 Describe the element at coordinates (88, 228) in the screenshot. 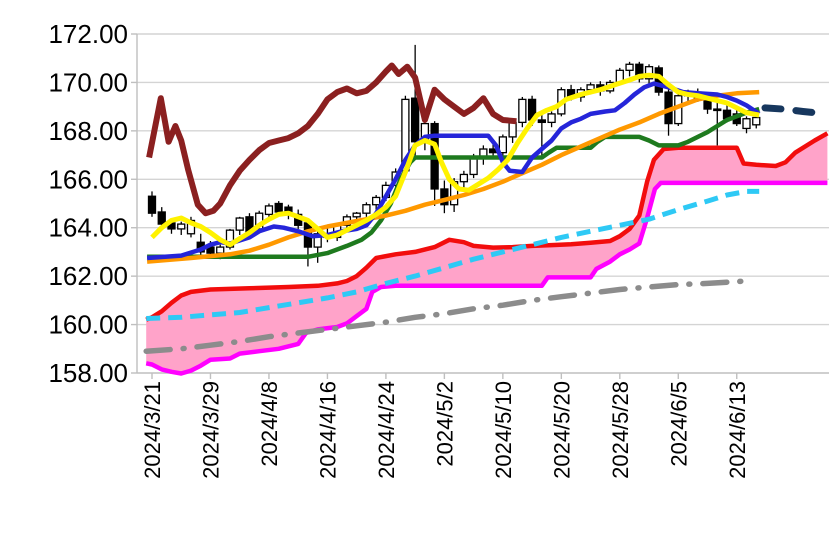

I see `y-axis-label: 164.00` at that location.